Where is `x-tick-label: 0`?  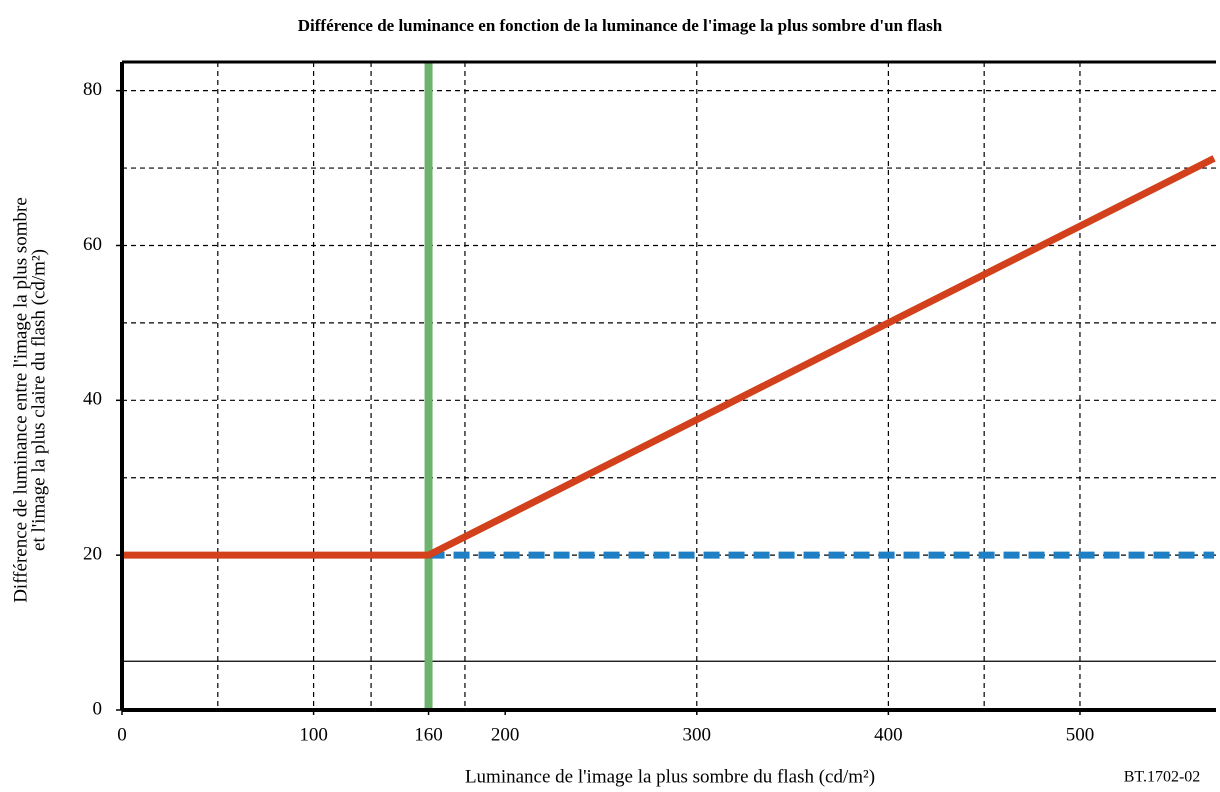
x-tick-label: 0 is located at coordinates (122, 734).